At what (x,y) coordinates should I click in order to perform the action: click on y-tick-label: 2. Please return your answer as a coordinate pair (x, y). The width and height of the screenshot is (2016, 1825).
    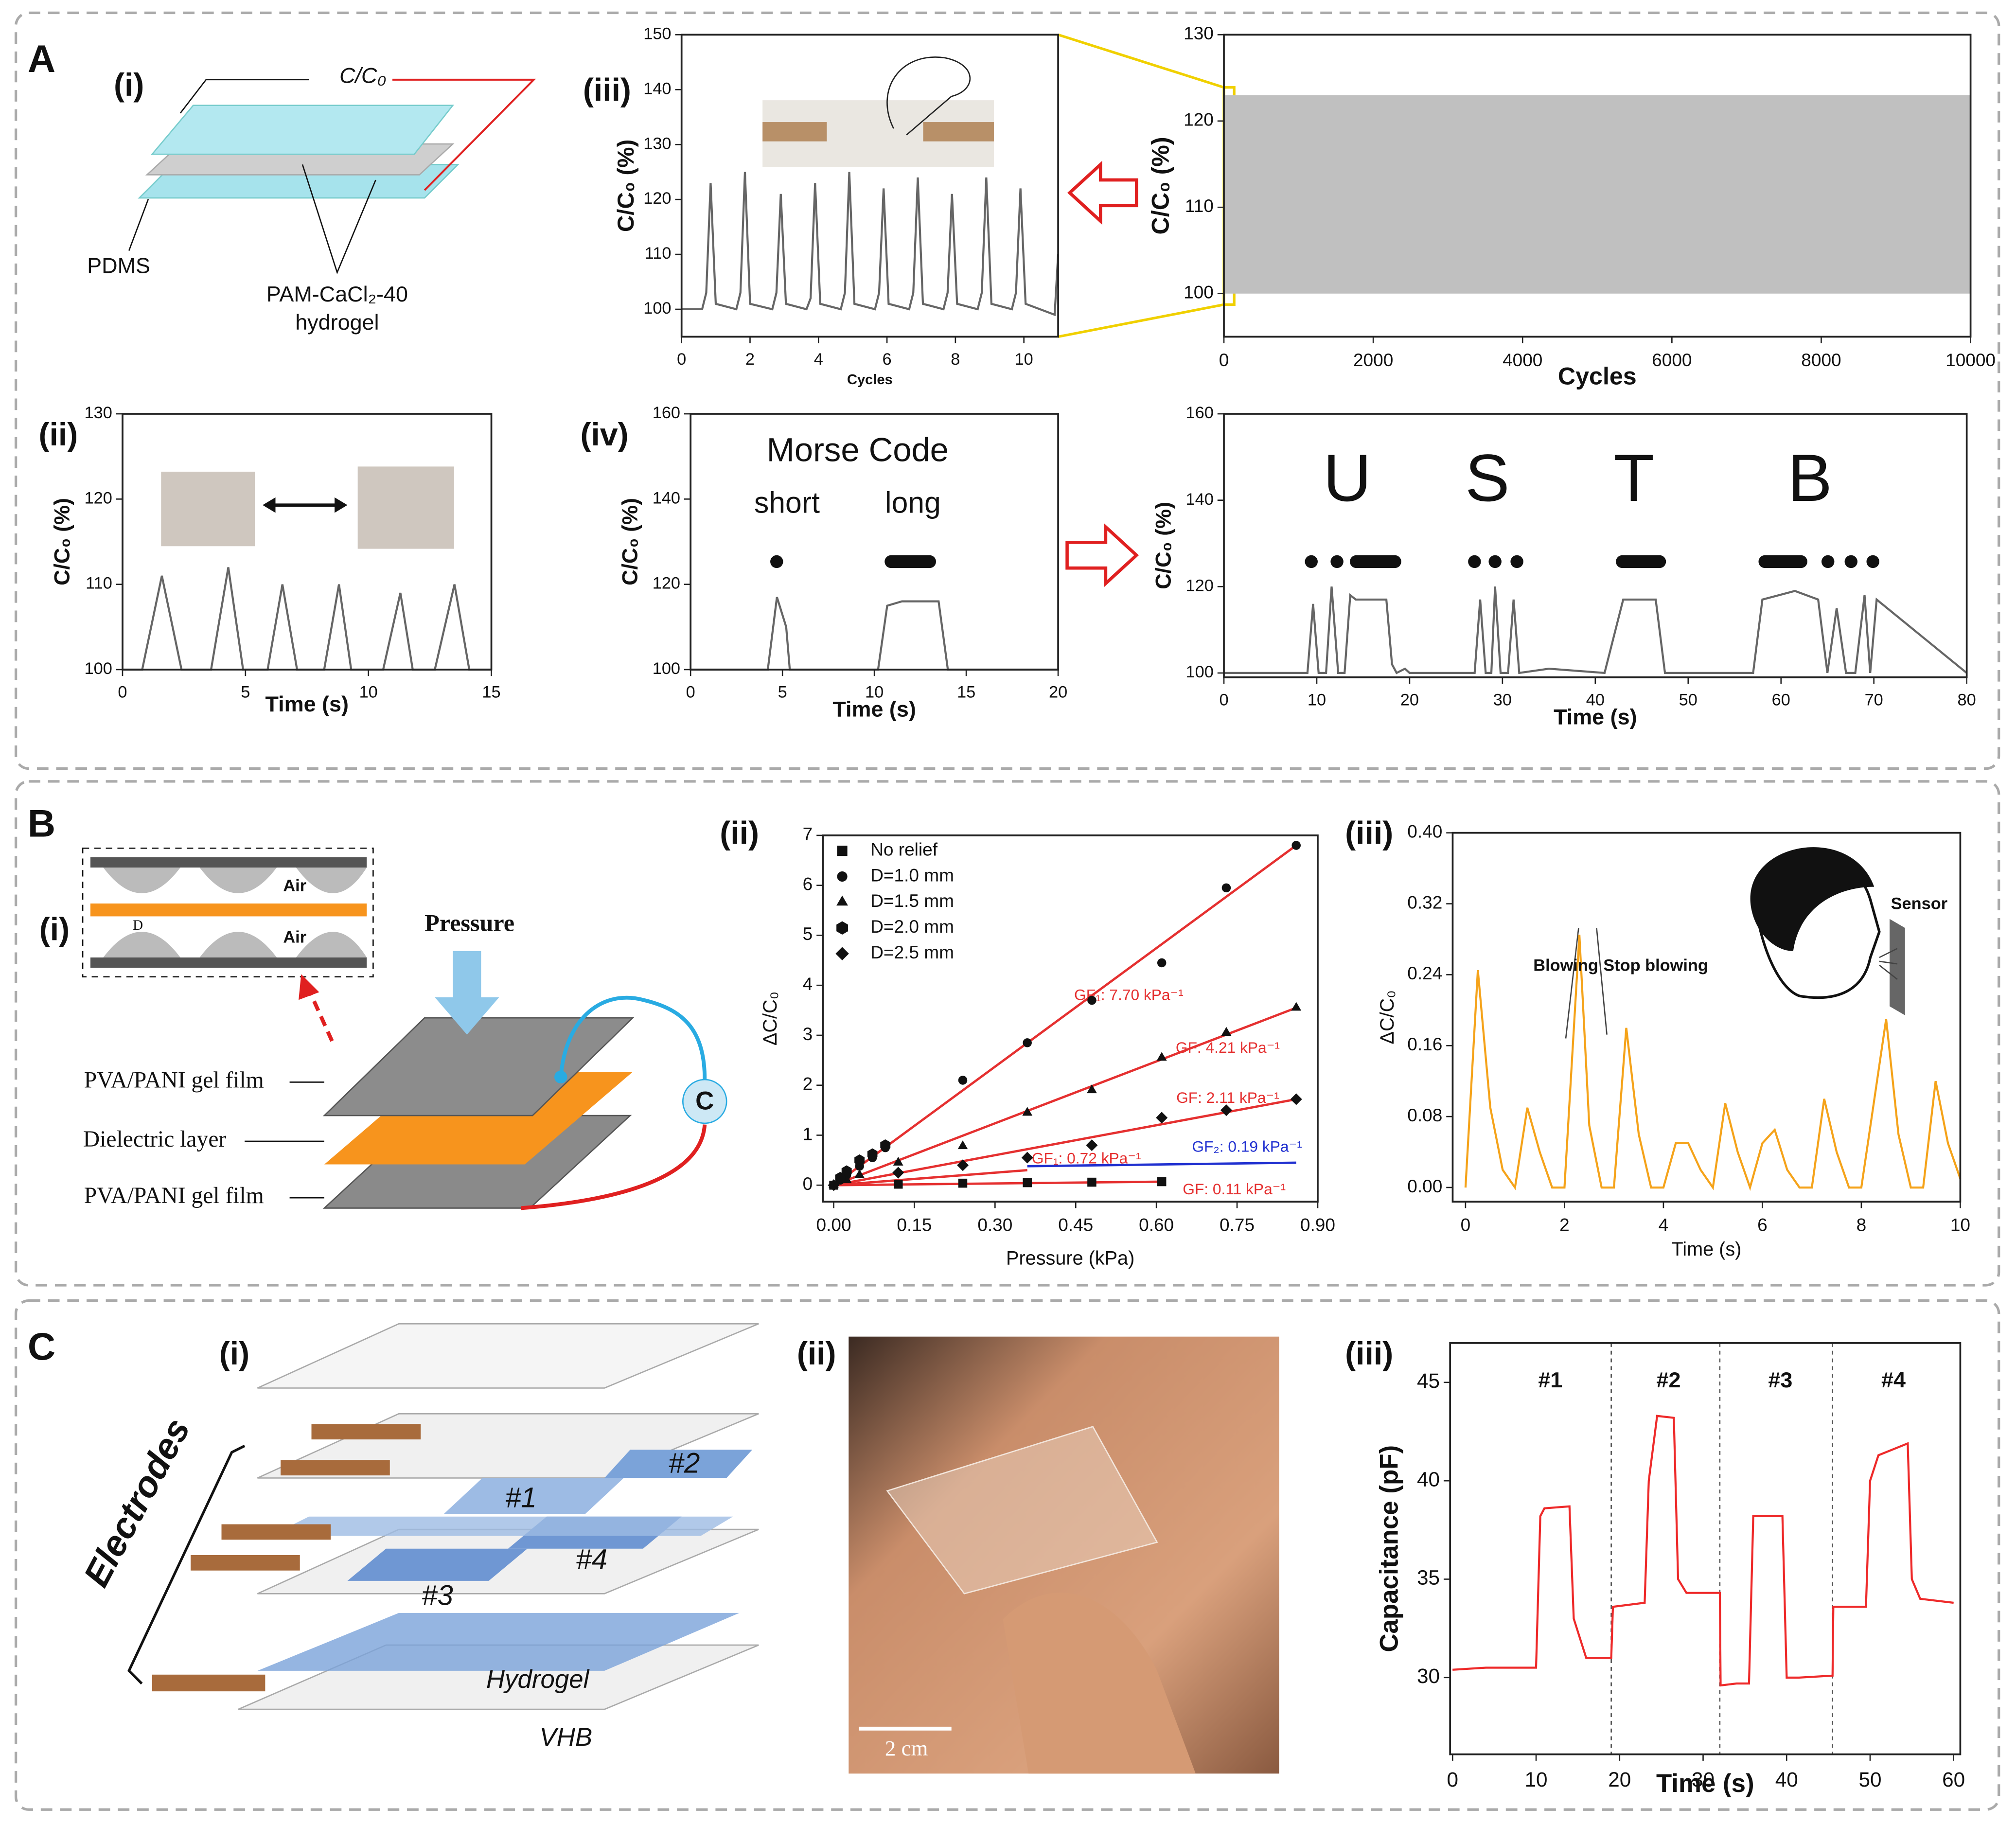
    Looking at the image, I should click on (808, 1084).